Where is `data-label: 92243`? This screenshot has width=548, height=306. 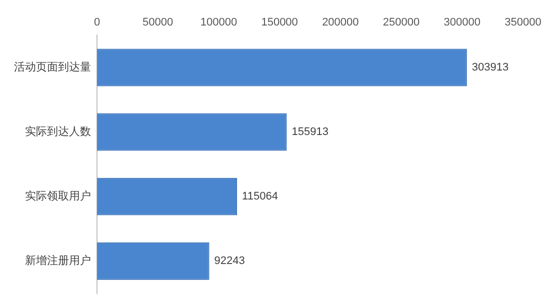
data-label: 92243 is located at coordinates (229, 261).